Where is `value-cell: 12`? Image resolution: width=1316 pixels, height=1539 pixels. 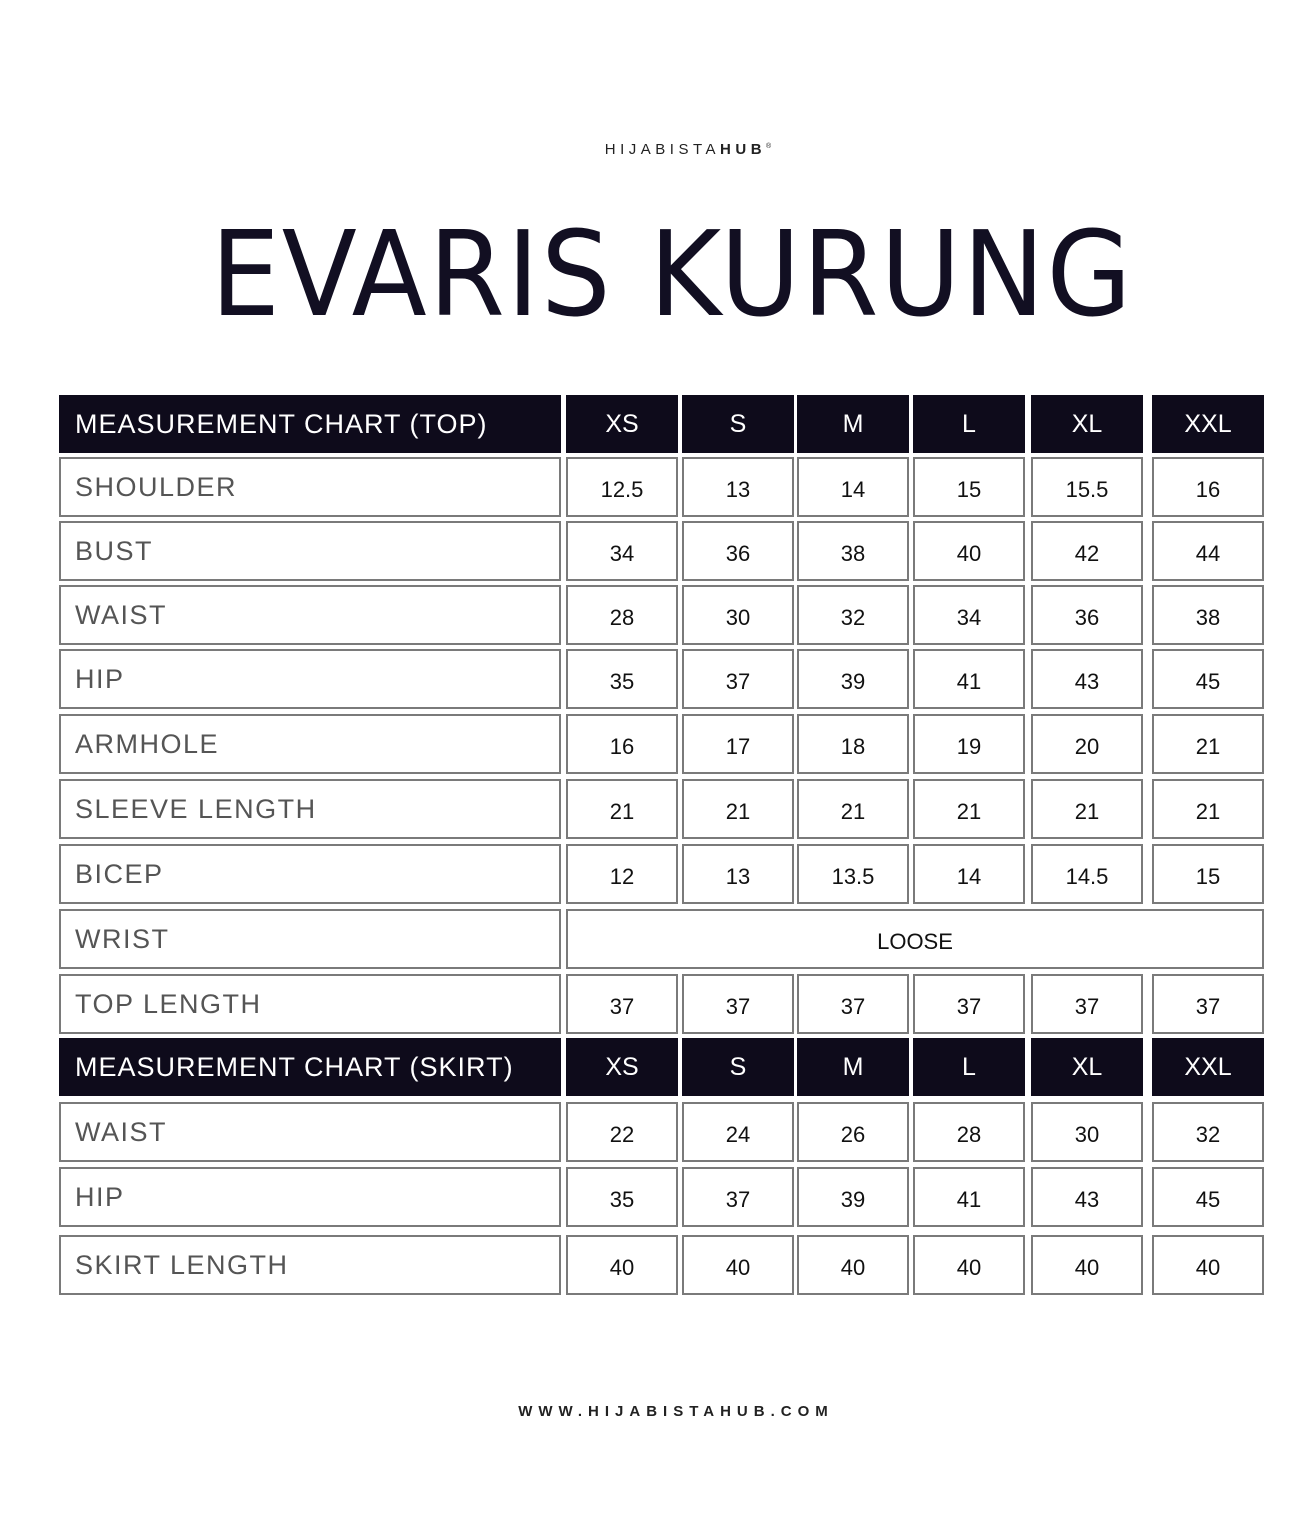 value-cell: 12 is located at coordinates (622, 874).